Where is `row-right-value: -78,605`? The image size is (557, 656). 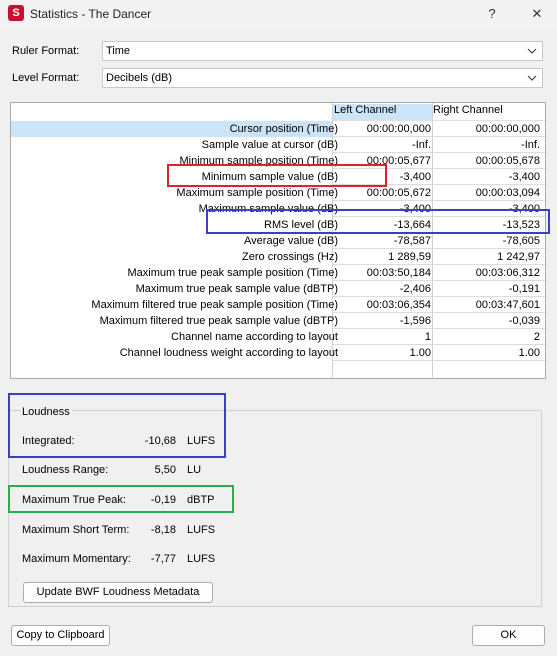 row-right-value: -78,605 is located at coordinates (521, 241).